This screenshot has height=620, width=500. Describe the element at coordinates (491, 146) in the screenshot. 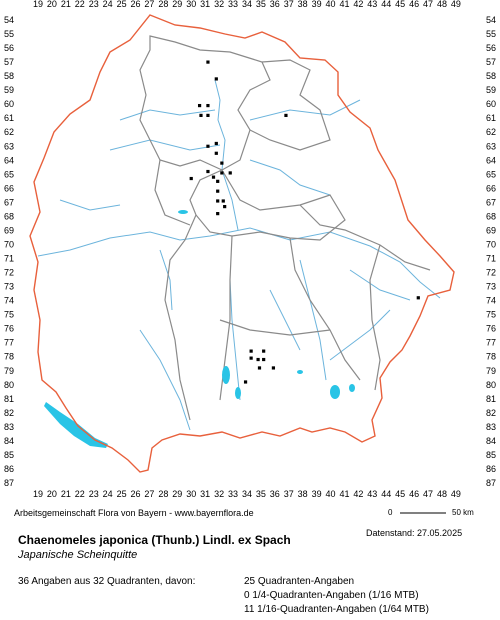

I see `row-label-right: 63` at that location.